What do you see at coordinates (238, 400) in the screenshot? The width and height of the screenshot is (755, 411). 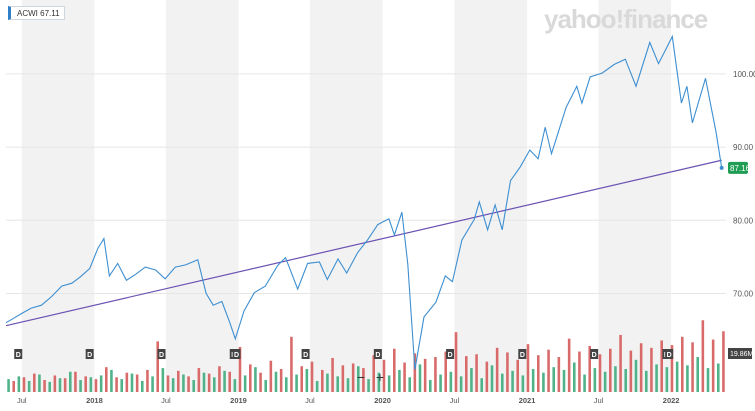 I see `x-tick-label: 2019` at bounding box center [238, 400].